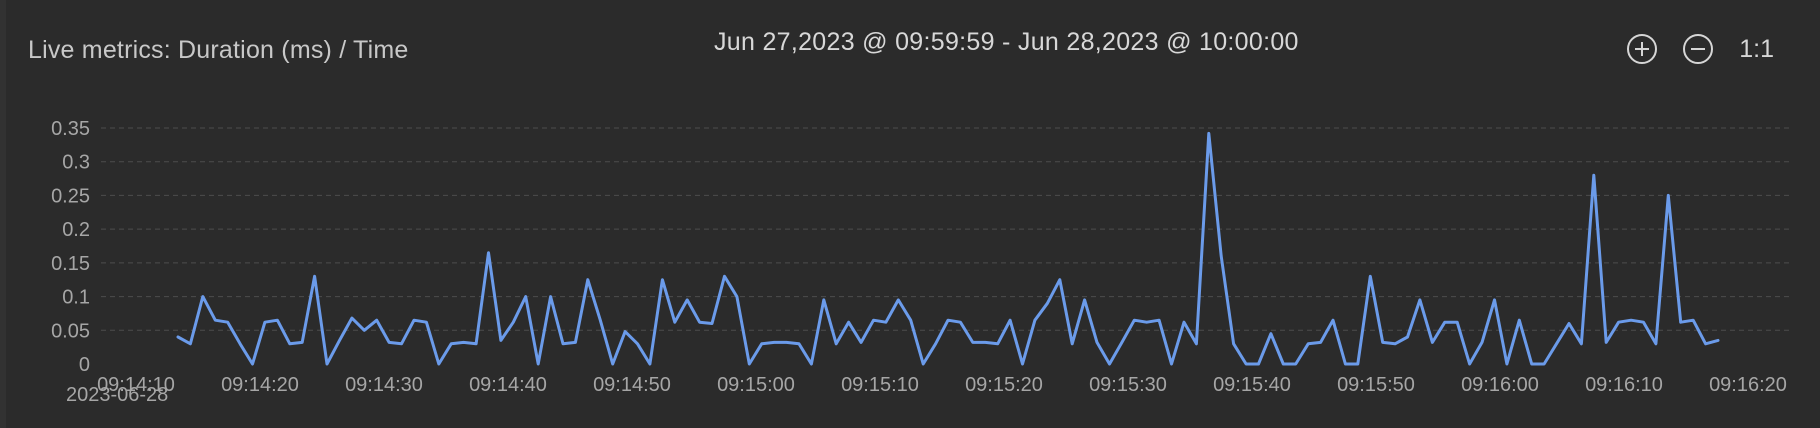  What do you see at coordinates (1252, 385) in the screenshot?
I see `x-tick-label: 09:15:40` at bounding box center [1252, 385].